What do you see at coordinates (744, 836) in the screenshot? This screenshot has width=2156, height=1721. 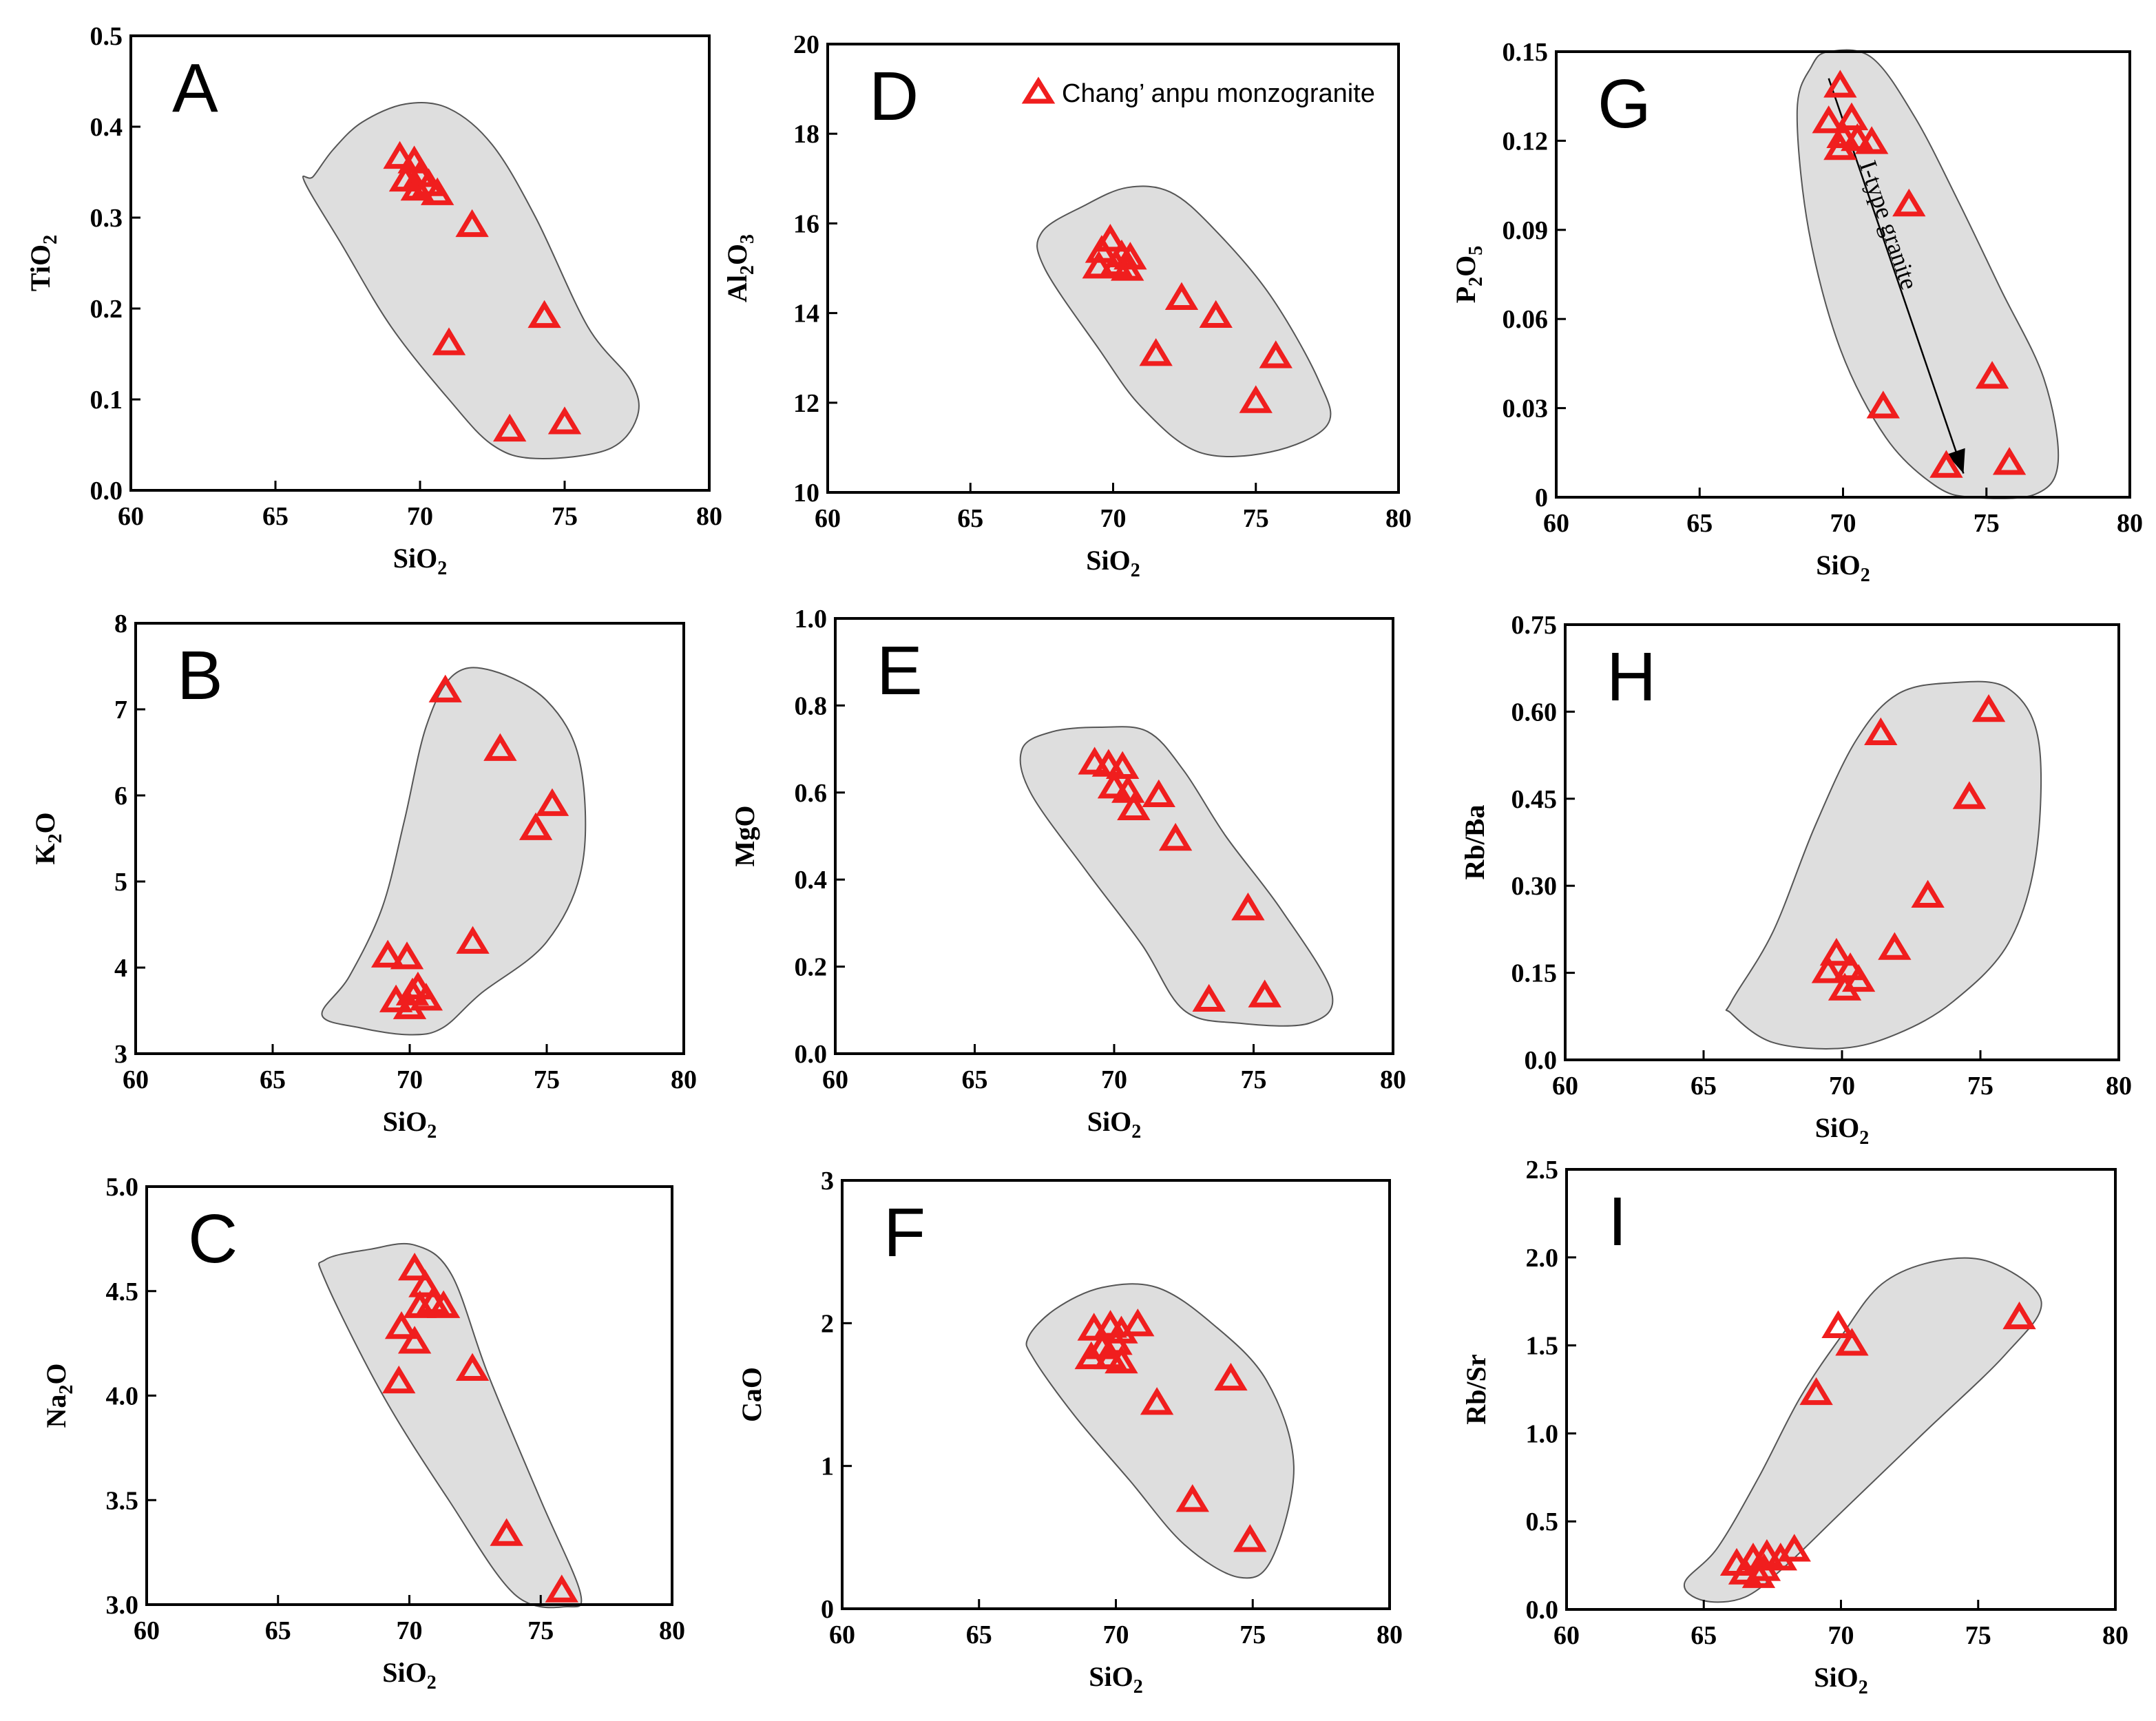 I see `y-axis-label-E: MgO` at bounding box center [744, 836].